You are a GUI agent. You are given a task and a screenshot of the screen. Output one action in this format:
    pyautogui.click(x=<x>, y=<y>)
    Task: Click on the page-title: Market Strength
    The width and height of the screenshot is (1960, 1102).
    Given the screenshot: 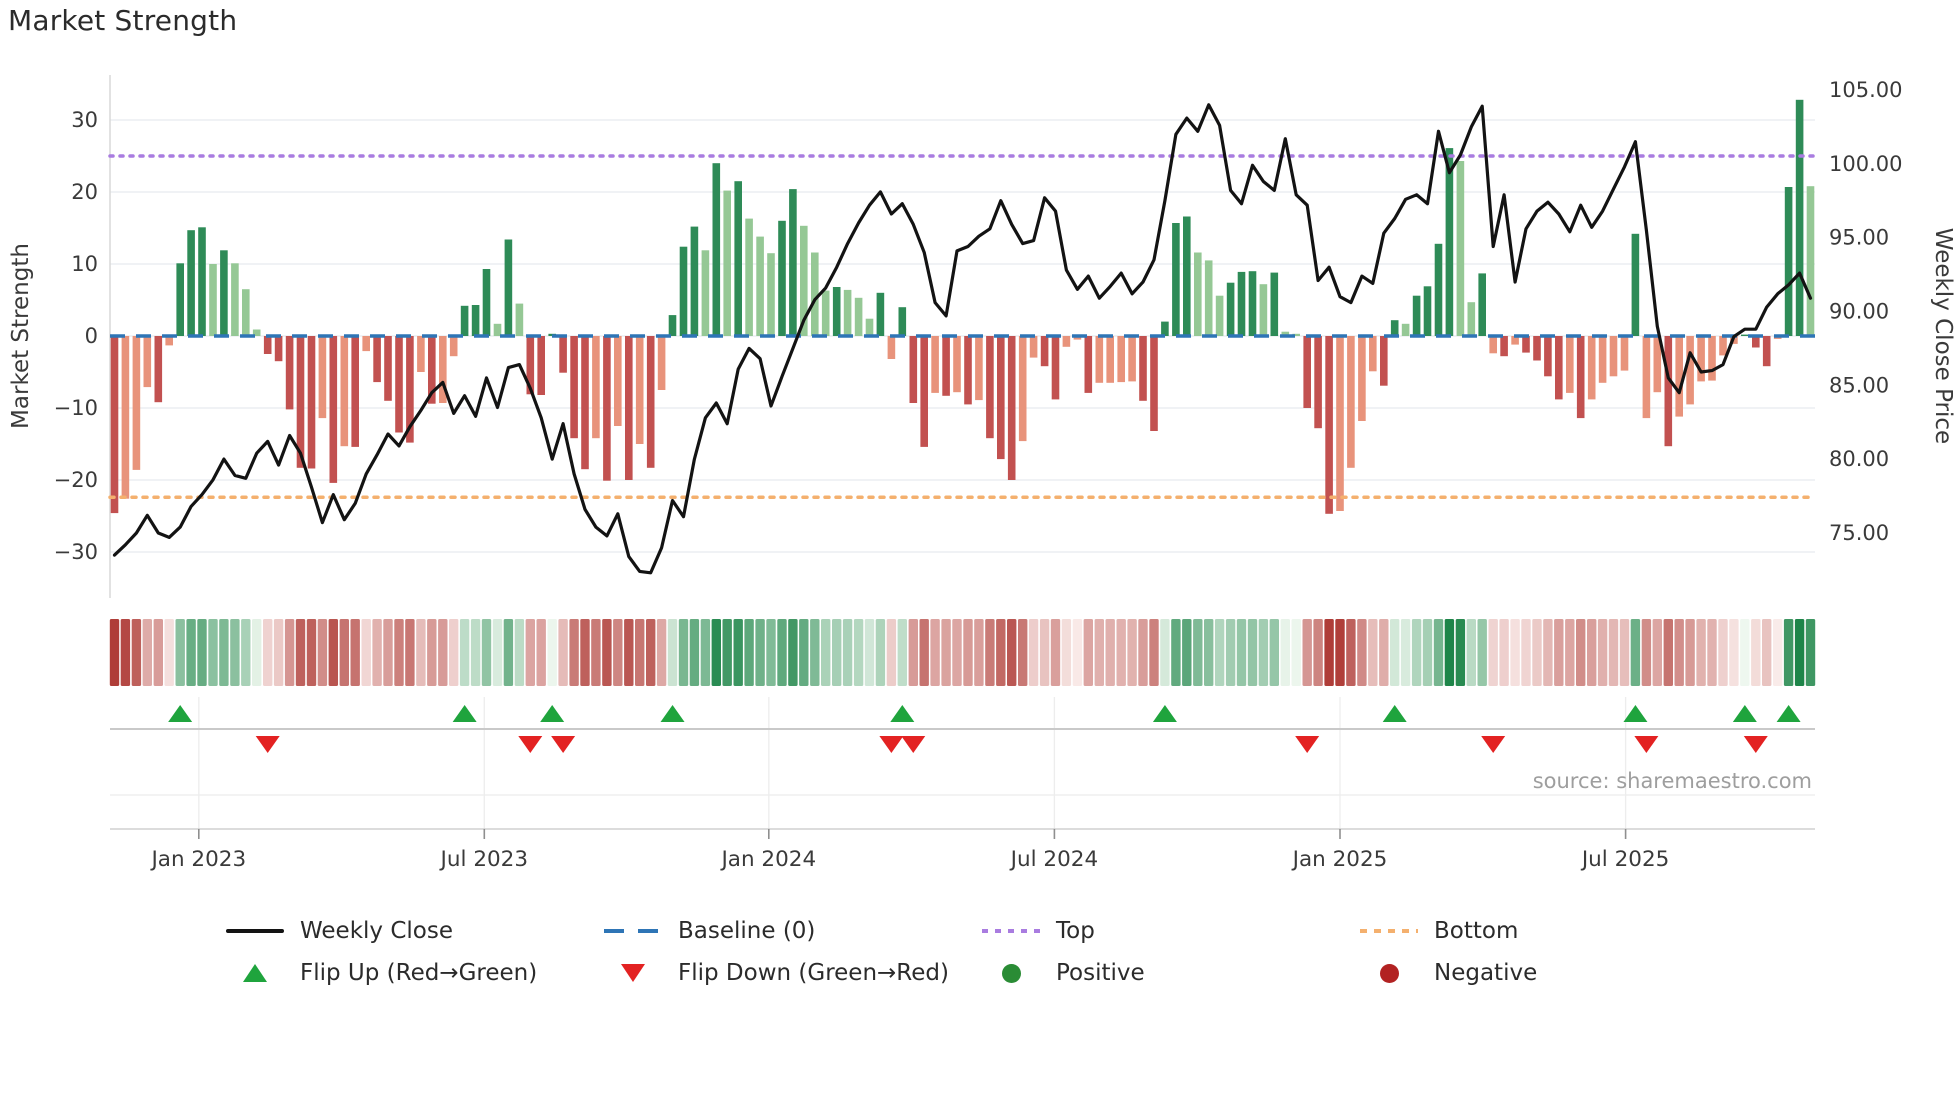 What is the action you would take?
    pyautogui.click(x=123, y=20)
    